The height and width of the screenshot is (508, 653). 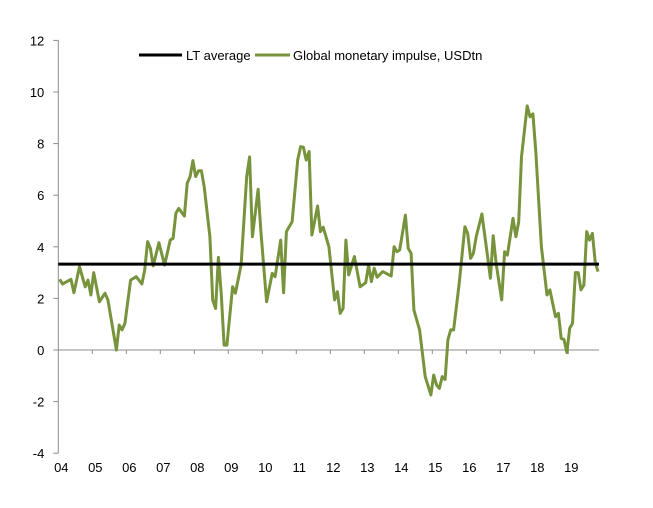 I want to click on y-tick-label: 0, so click(x=40, y=350).